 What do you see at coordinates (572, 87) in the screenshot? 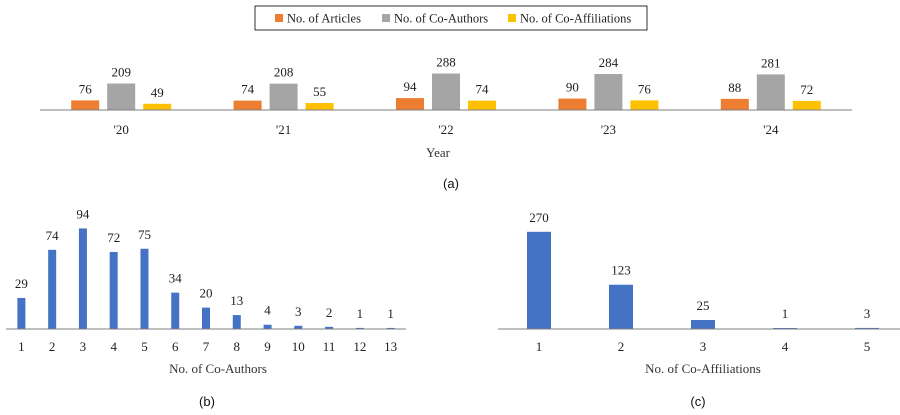
I see `data-label: 90` at bounding box center [572, 87].